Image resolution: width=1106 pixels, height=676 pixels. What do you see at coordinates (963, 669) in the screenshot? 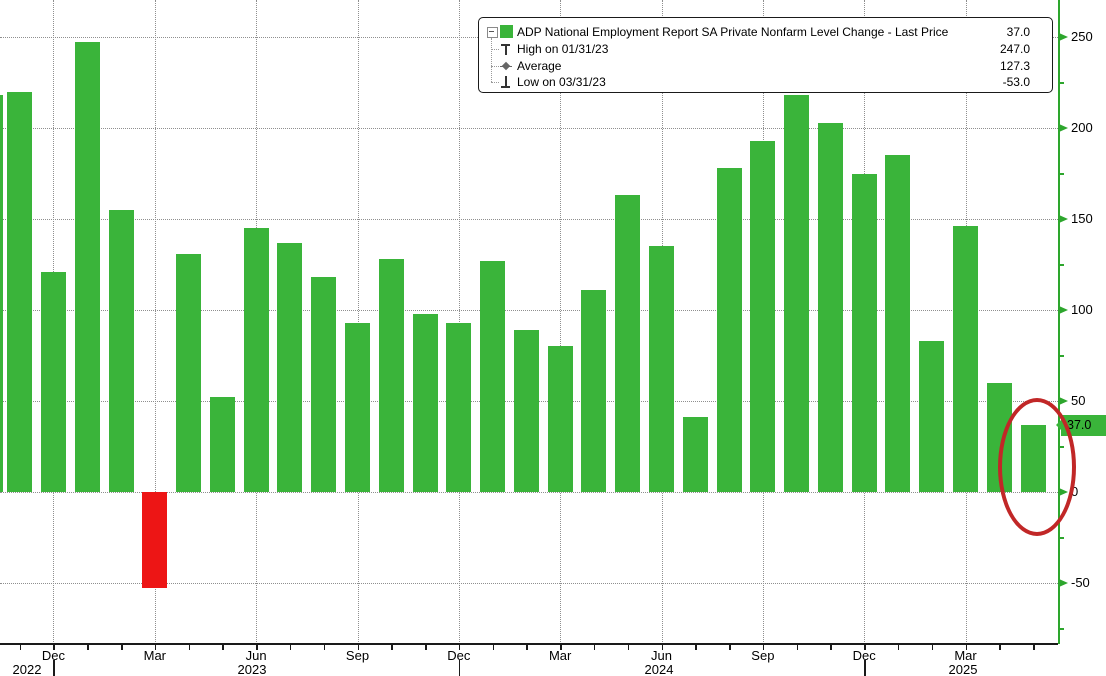
I see `x-axis-year-label: 2025` at bounding box center [963, 669].